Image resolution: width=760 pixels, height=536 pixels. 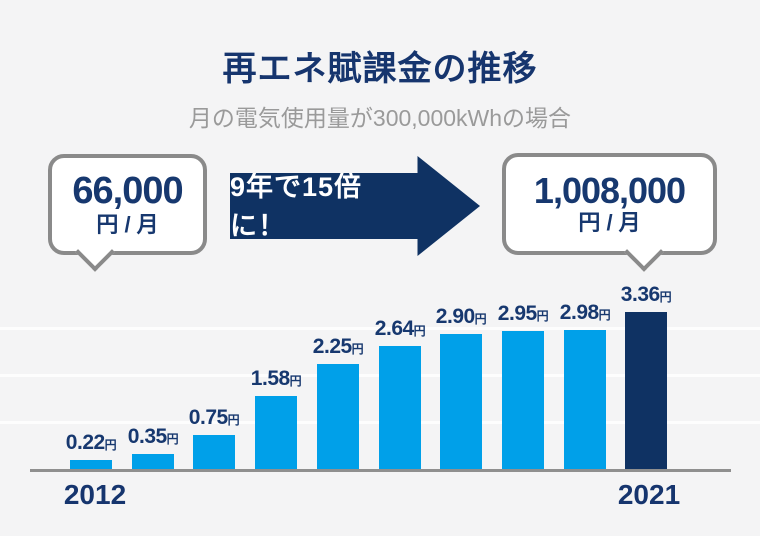 I want to click on x-axis-label-2021: 2021, so click(x=649, y=494).